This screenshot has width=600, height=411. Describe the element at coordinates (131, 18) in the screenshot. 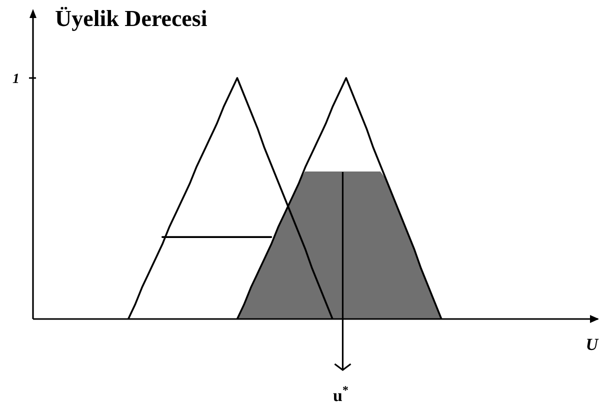

I see `y-axis-title: Üyelik Derecesi` at that location.